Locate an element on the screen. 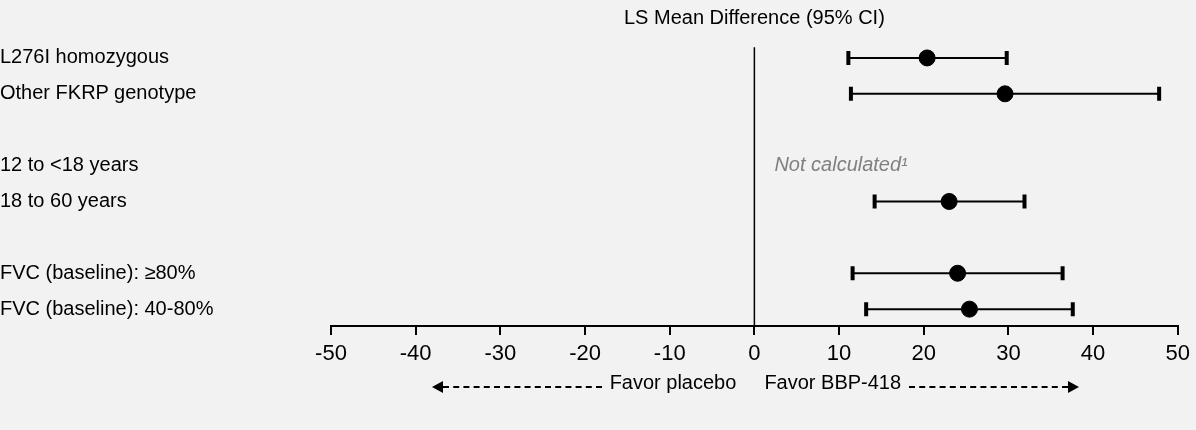 The width and height of the screenshot is (1196, 430). chart-title: LS Mean Difference (95% CI) is located at coordinates (754, 16).